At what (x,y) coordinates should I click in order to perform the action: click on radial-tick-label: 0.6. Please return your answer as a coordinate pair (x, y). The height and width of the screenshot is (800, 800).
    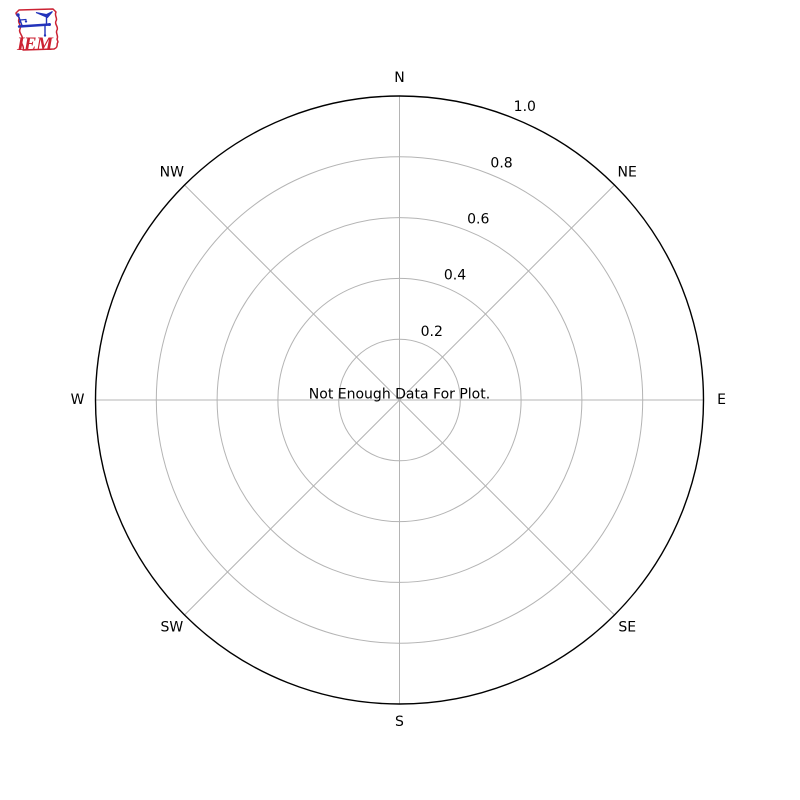
    Looking at the image, I should click on (478, 219).